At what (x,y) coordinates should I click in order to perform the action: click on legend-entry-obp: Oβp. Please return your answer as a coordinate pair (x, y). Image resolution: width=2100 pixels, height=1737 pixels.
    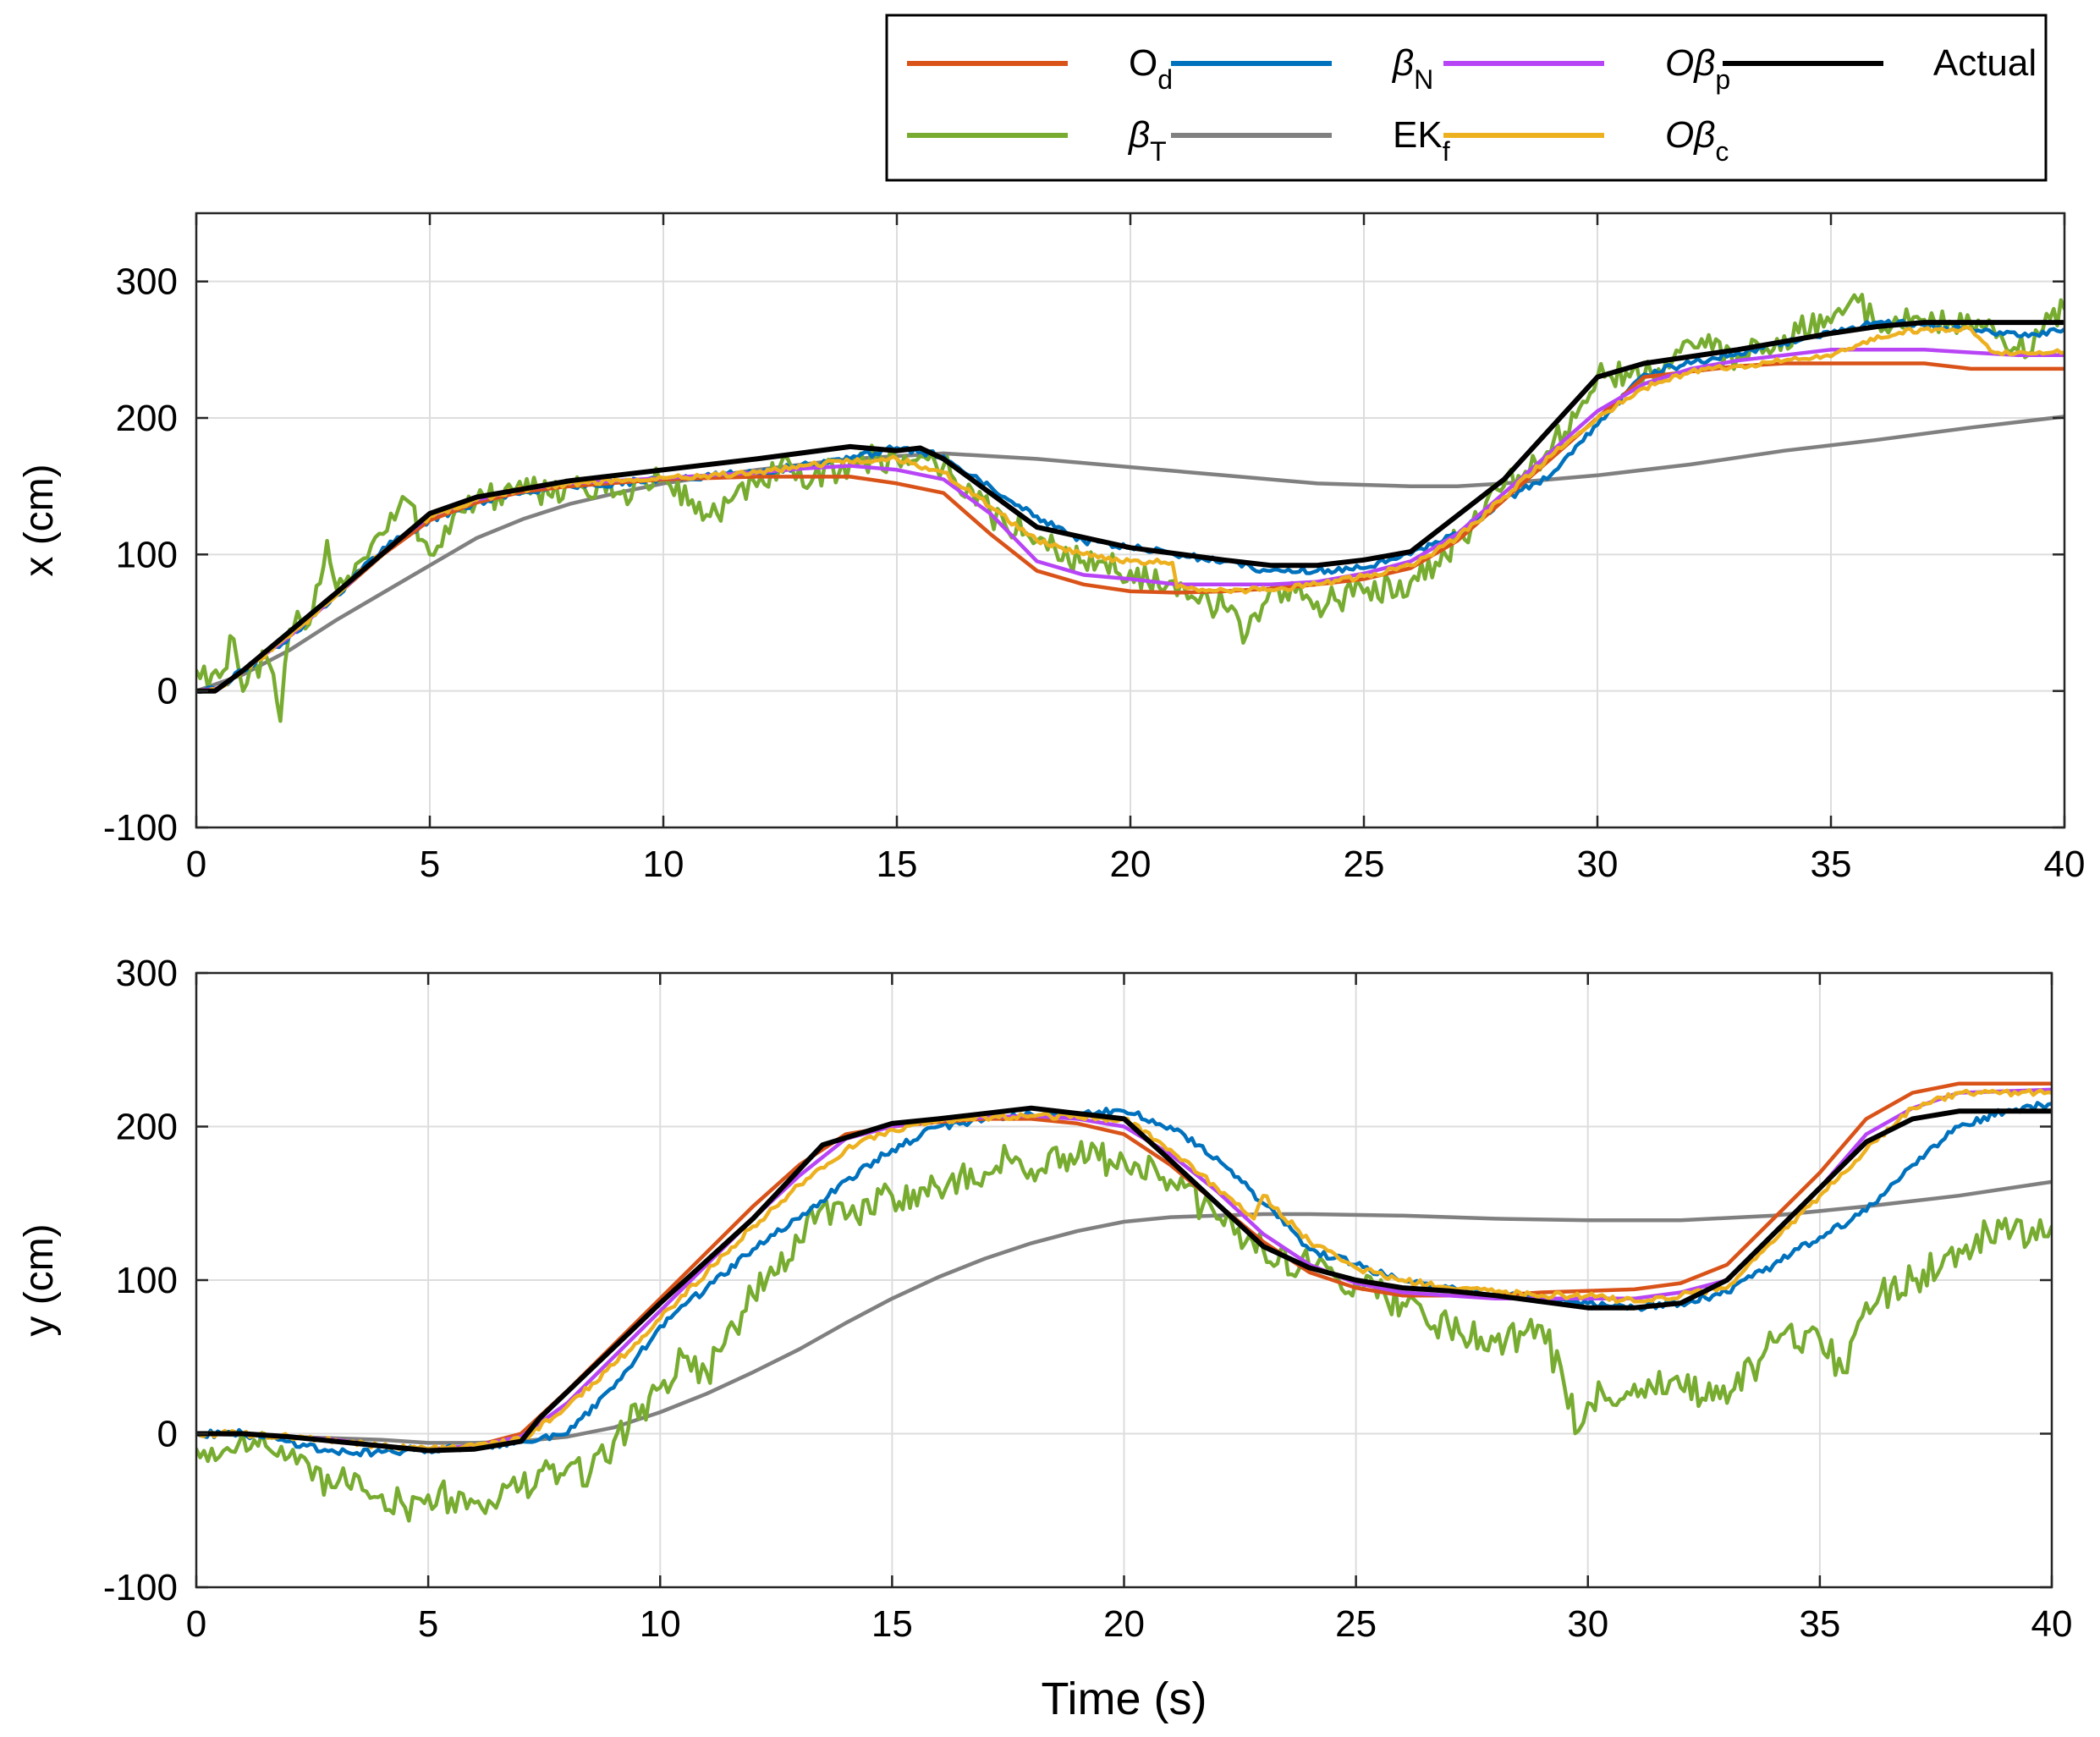
    Looking at the image, I should click on (1587, 68).